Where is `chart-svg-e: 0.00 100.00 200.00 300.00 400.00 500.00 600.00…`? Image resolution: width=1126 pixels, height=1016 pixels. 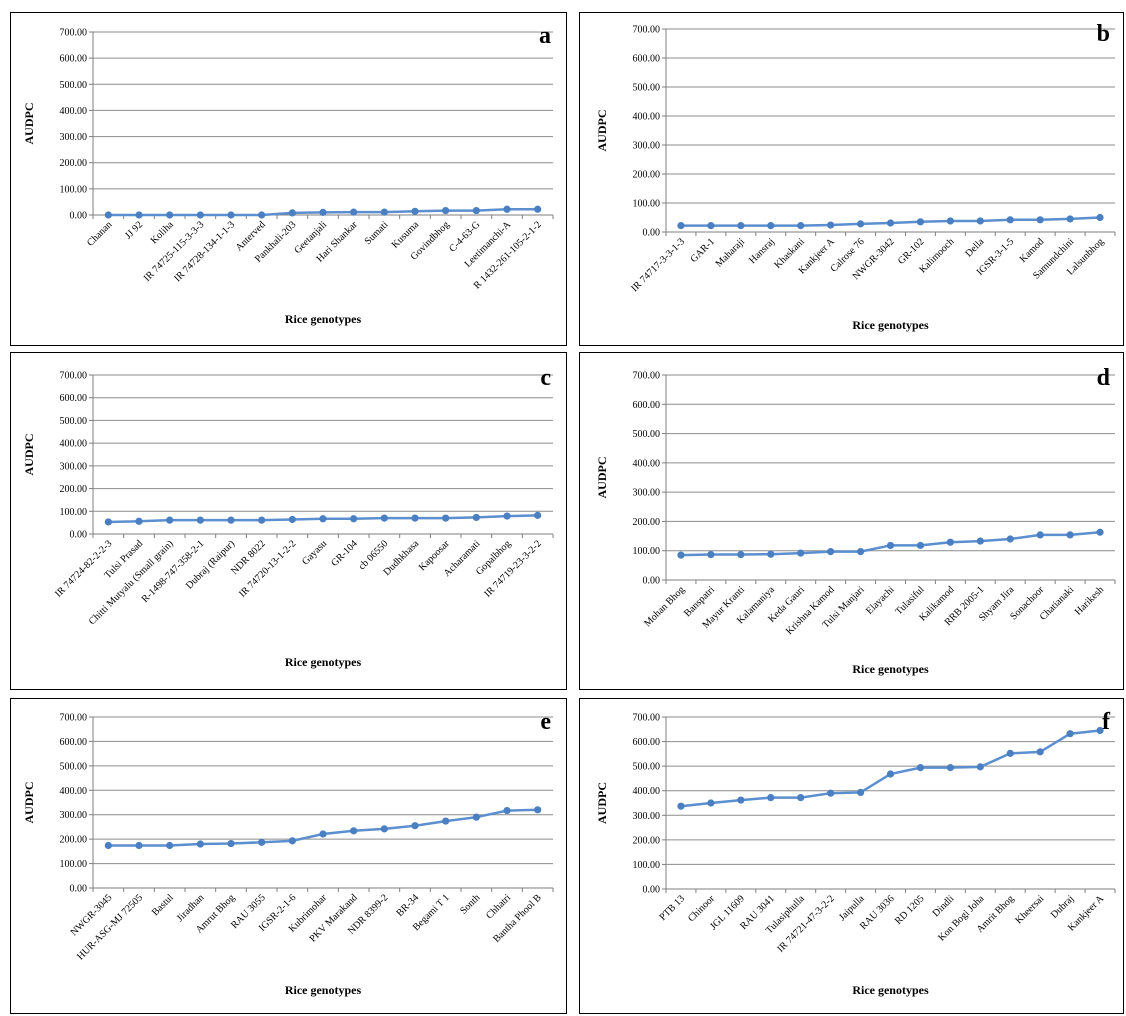
chart-svg-e: 0.00 100.00 200.00 300.00 400.00 500.00 600.00… is located at coordinates (288, 853).